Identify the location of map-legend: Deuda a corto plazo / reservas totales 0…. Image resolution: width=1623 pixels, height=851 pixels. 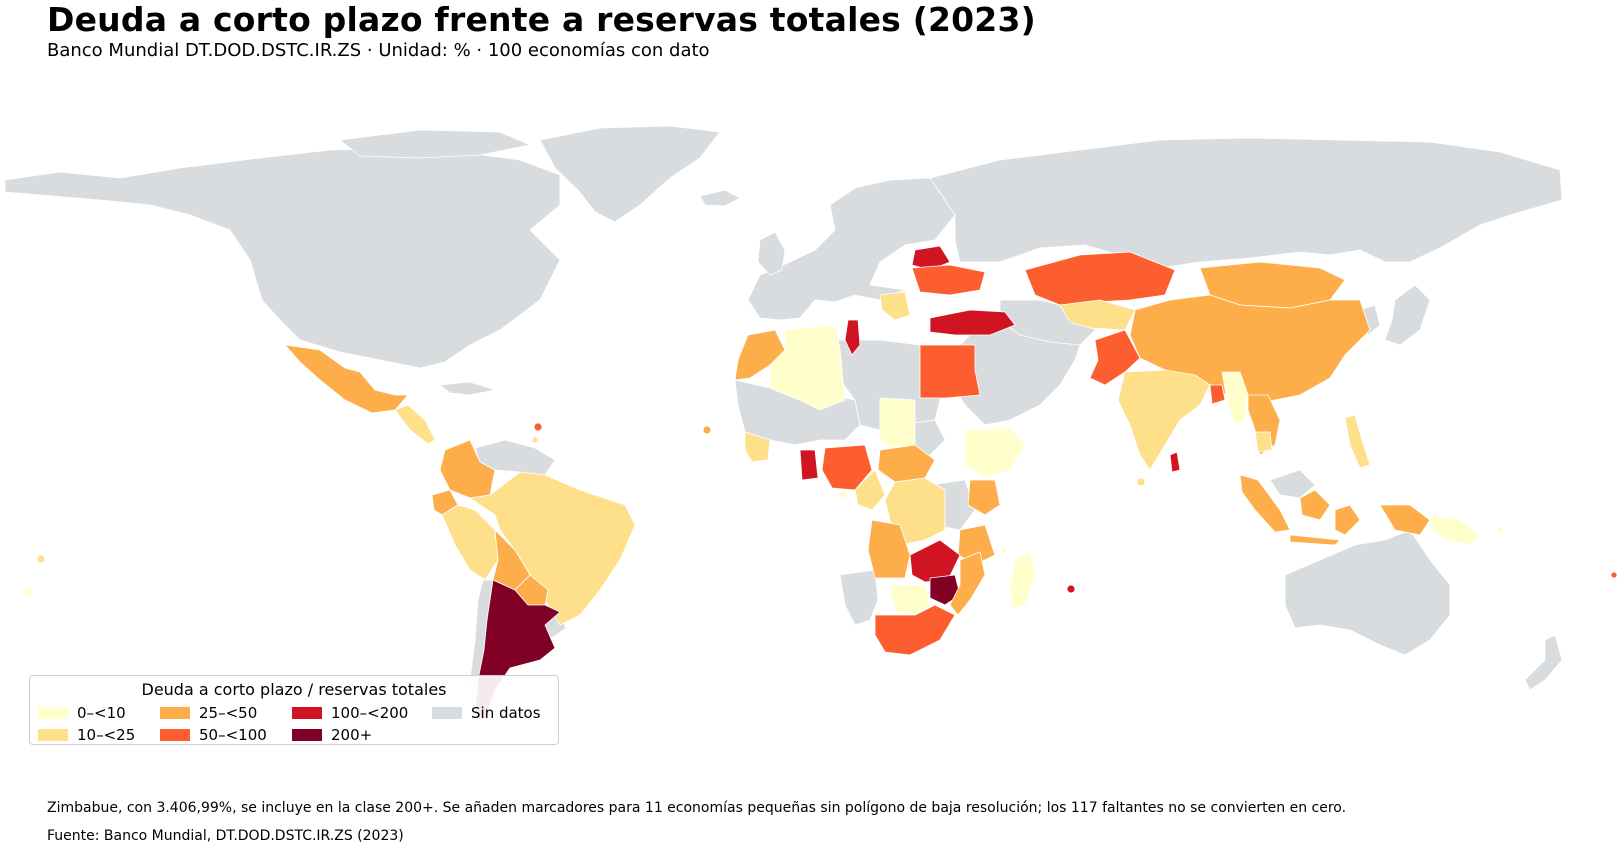
(294, 710).